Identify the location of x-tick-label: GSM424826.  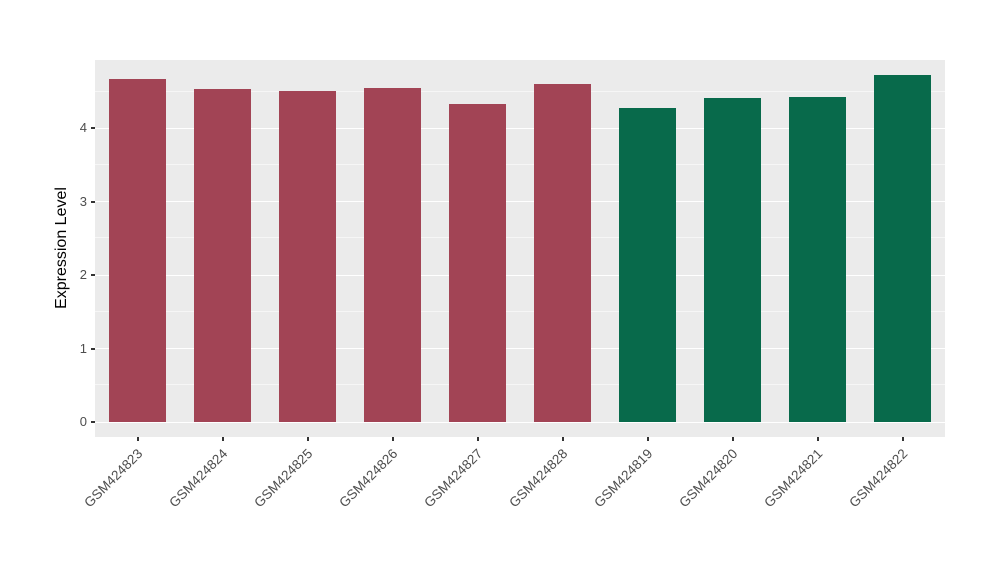
(368, 478).